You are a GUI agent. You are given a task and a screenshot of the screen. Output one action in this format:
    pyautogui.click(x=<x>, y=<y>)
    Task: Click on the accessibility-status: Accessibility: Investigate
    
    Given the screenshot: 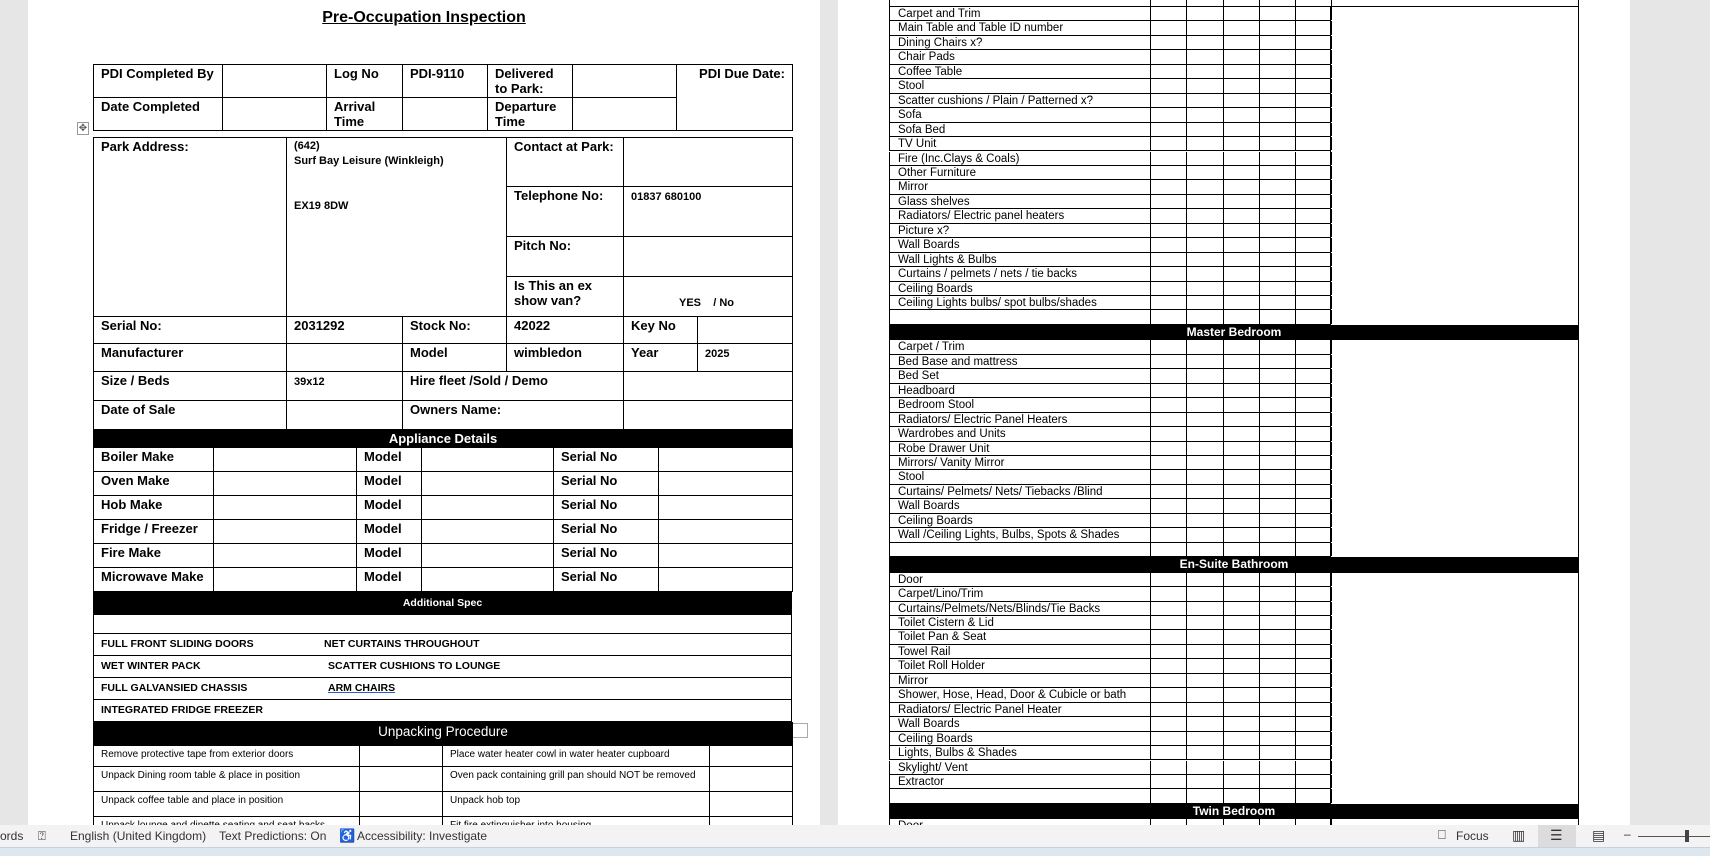 What is the action you would take?
    pyautogui.click(x=422, y=836)
    